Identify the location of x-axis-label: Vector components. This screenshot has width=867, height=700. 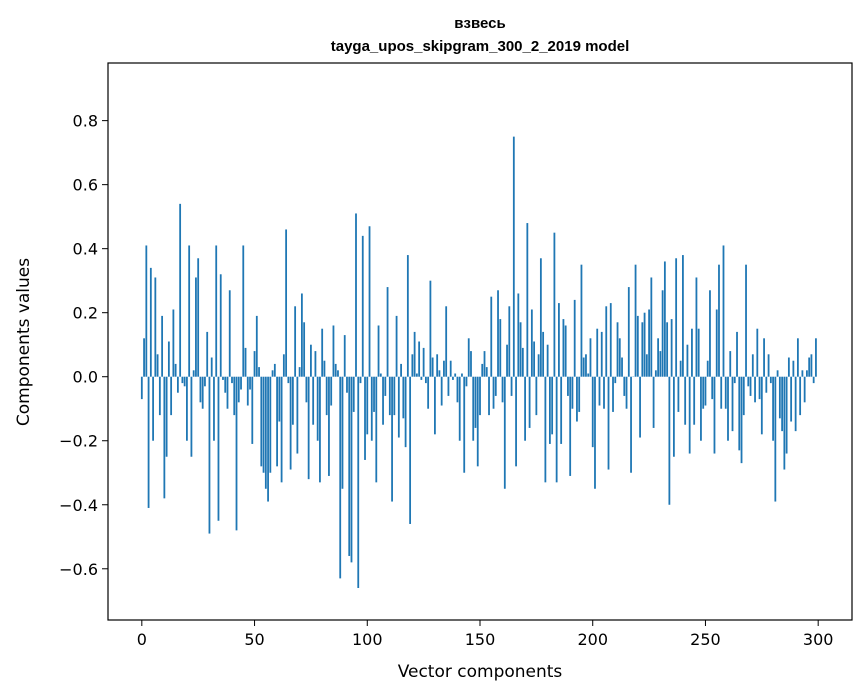
(480, 672).